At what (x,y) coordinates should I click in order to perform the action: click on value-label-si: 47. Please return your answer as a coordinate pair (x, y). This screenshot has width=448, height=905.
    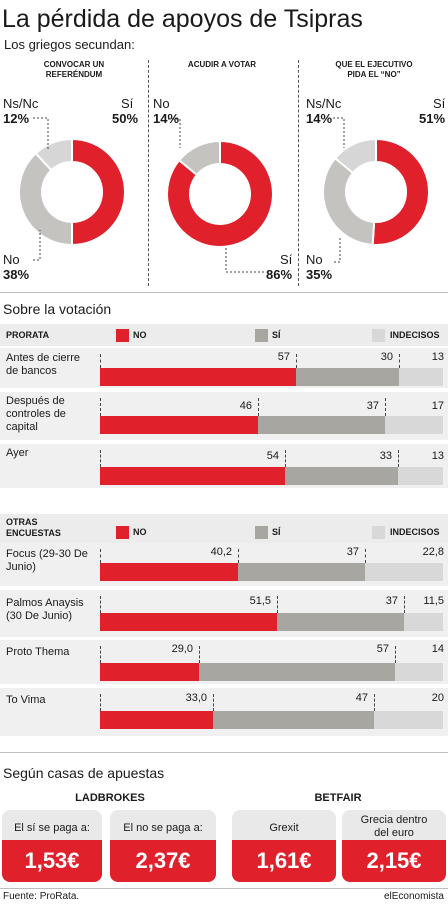
    Looking at the image, I should click on (361, 698).